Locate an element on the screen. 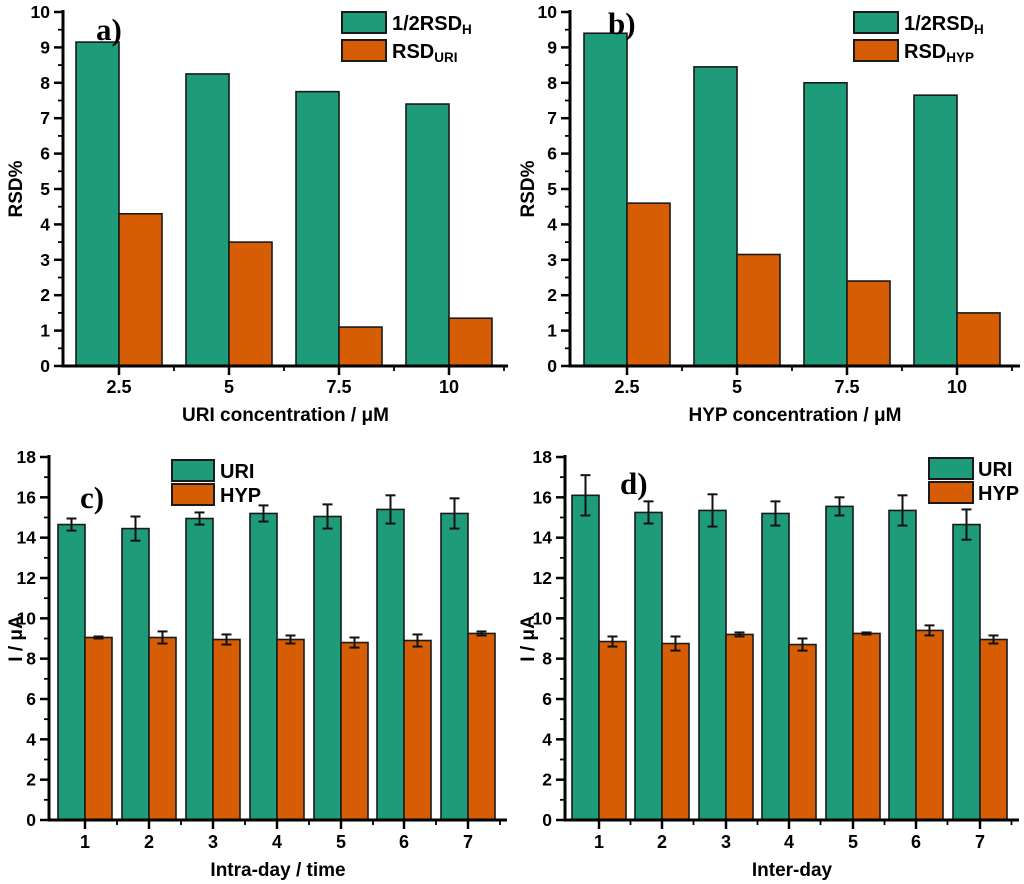  x-axis-title: Intra-day / time is located at coordinates (277, 870).